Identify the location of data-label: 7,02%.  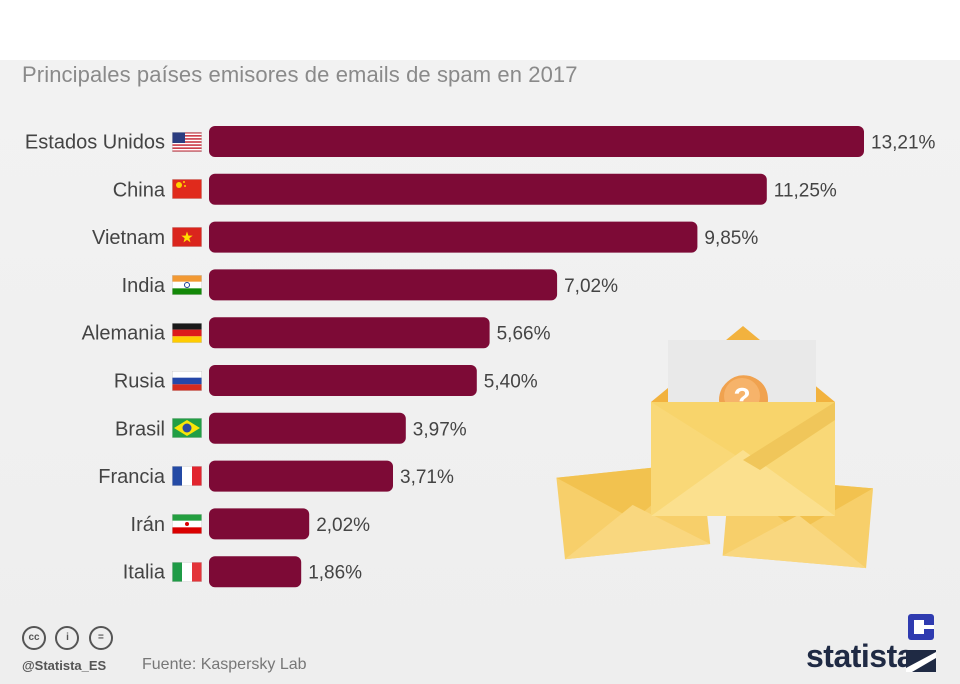
(591, 286).